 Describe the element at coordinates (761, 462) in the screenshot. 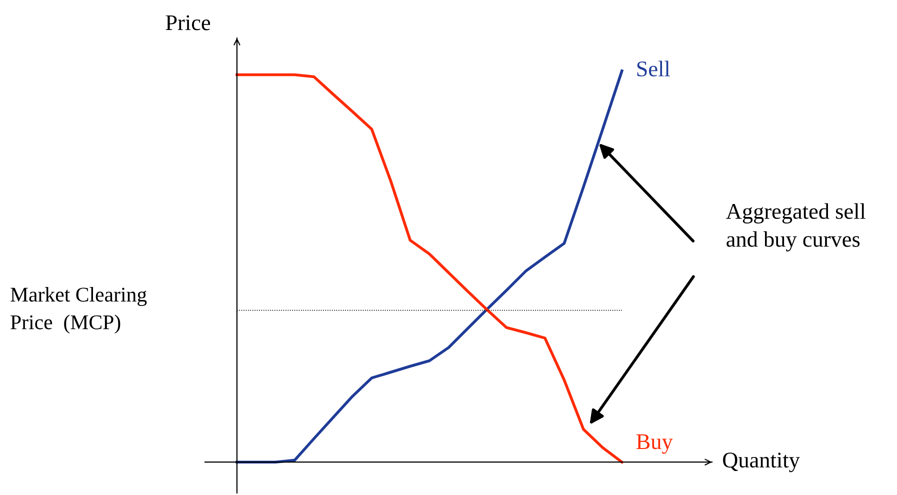

I see `x-axis-title: Quantity` at that location.